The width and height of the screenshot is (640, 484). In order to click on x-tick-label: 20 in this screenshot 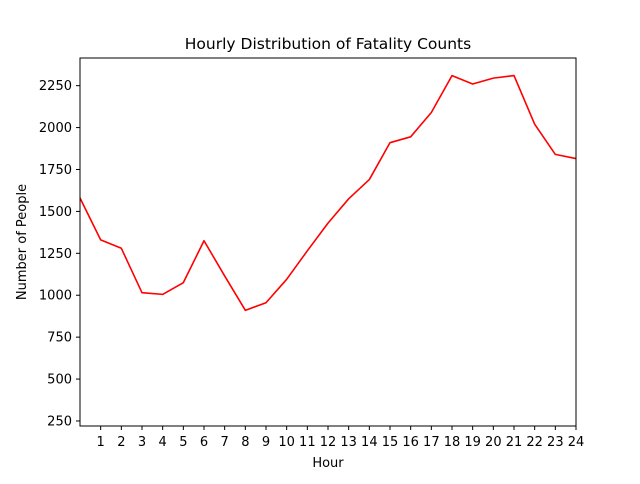, I will do `click(493, 442)`.